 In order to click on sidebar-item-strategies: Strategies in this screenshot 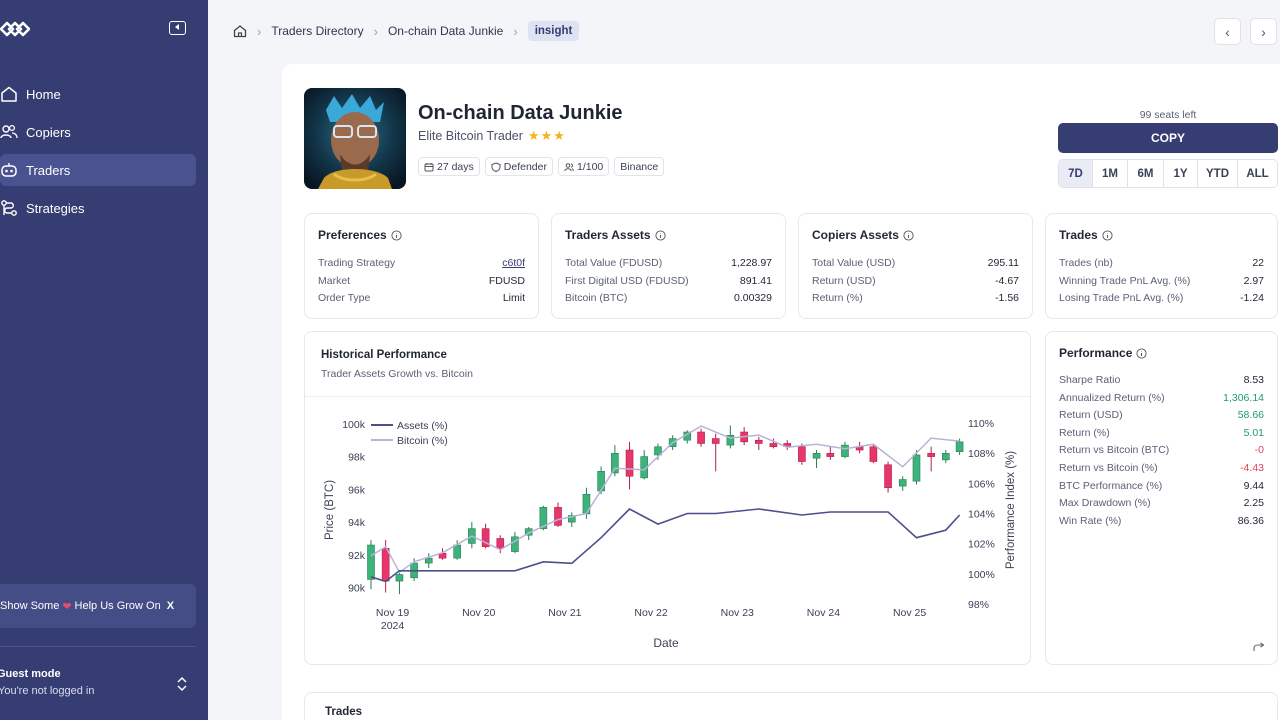, I will do `click(98, 208)`.